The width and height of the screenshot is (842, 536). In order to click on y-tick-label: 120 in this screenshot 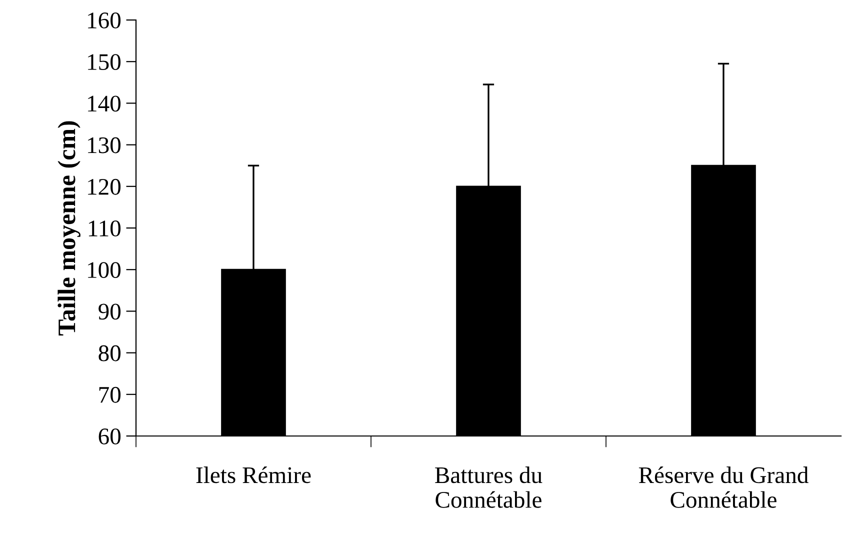, I will do `click(104, 186)`.